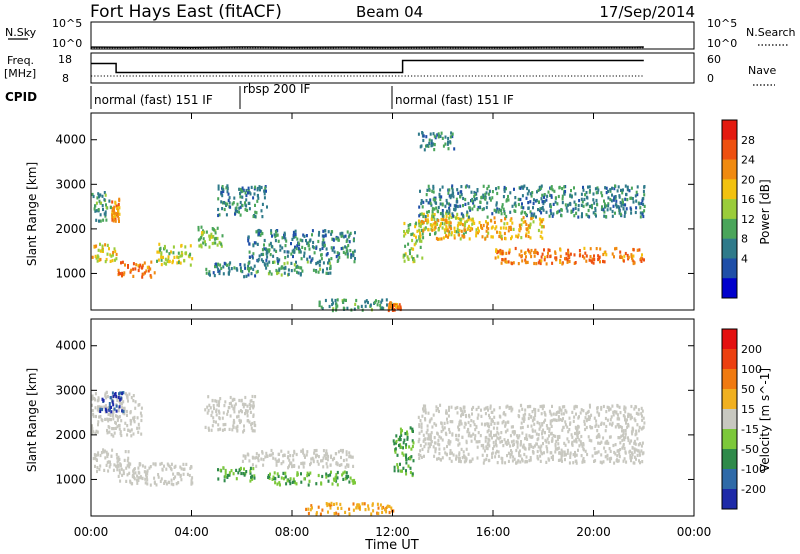 The image size is (800, 554). I want to click on cpid-mode-3: normal (fast) 151 IF, so click(454, 100).